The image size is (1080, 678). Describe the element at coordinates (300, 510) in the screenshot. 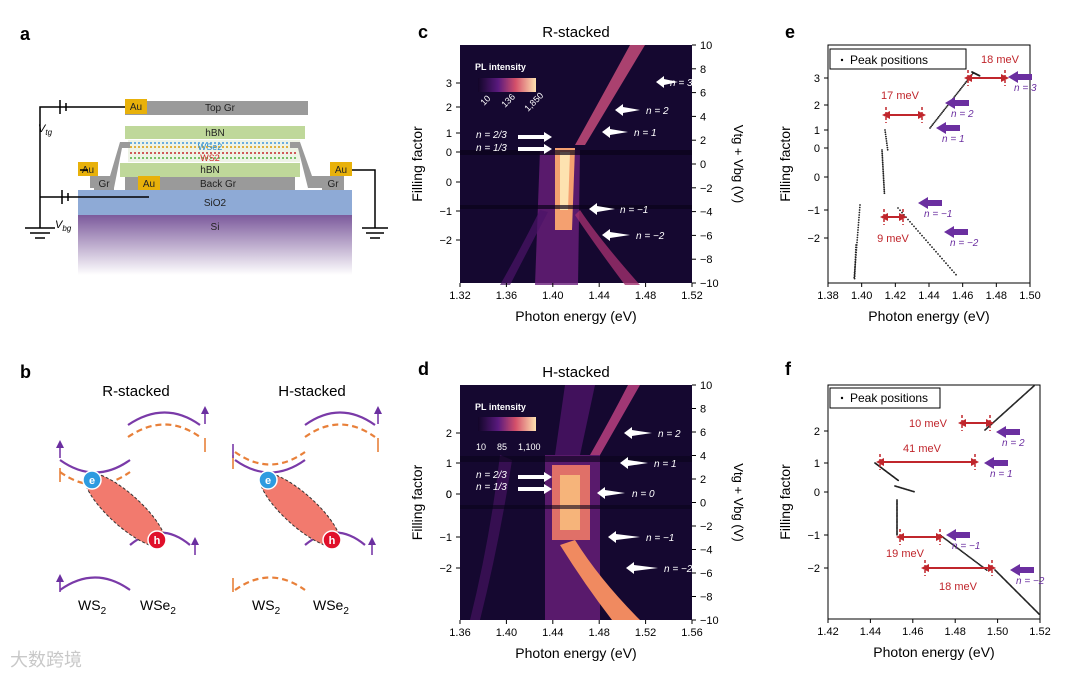

I see `exciton-h: e h` at that location.